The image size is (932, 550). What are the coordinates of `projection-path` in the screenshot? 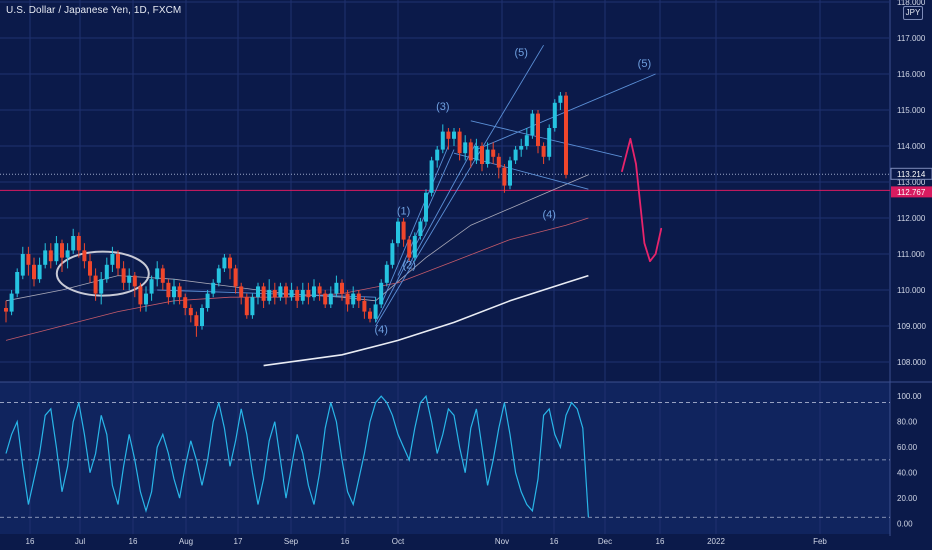 It's located at (642, 200).